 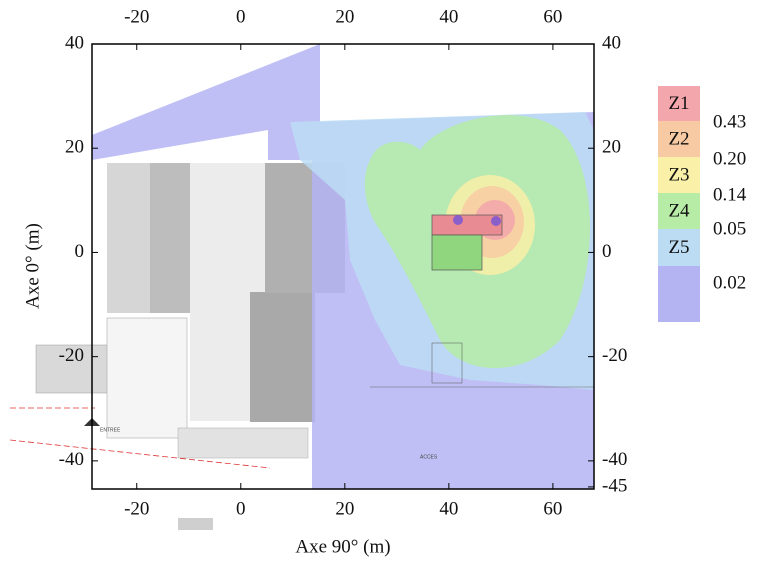 What do you see at coordinates (614, 355) in the screenshot?
I see `y2-tick-label: -20` at bounding box center [614, 355].